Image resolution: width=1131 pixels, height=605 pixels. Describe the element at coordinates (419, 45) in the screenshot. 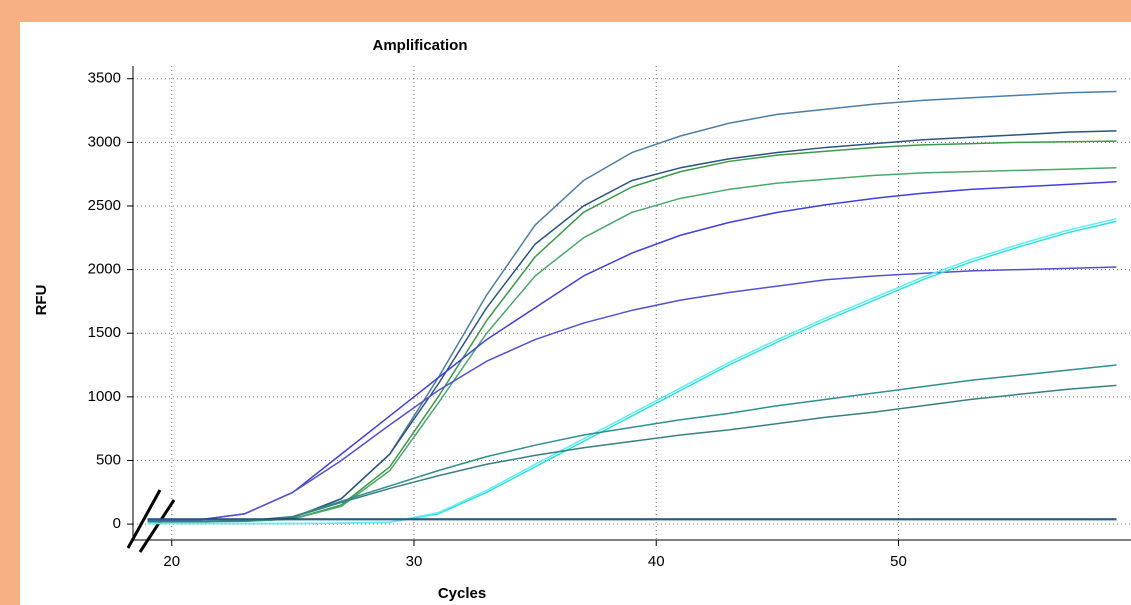

I see `chart-title: Amplification` at that location.